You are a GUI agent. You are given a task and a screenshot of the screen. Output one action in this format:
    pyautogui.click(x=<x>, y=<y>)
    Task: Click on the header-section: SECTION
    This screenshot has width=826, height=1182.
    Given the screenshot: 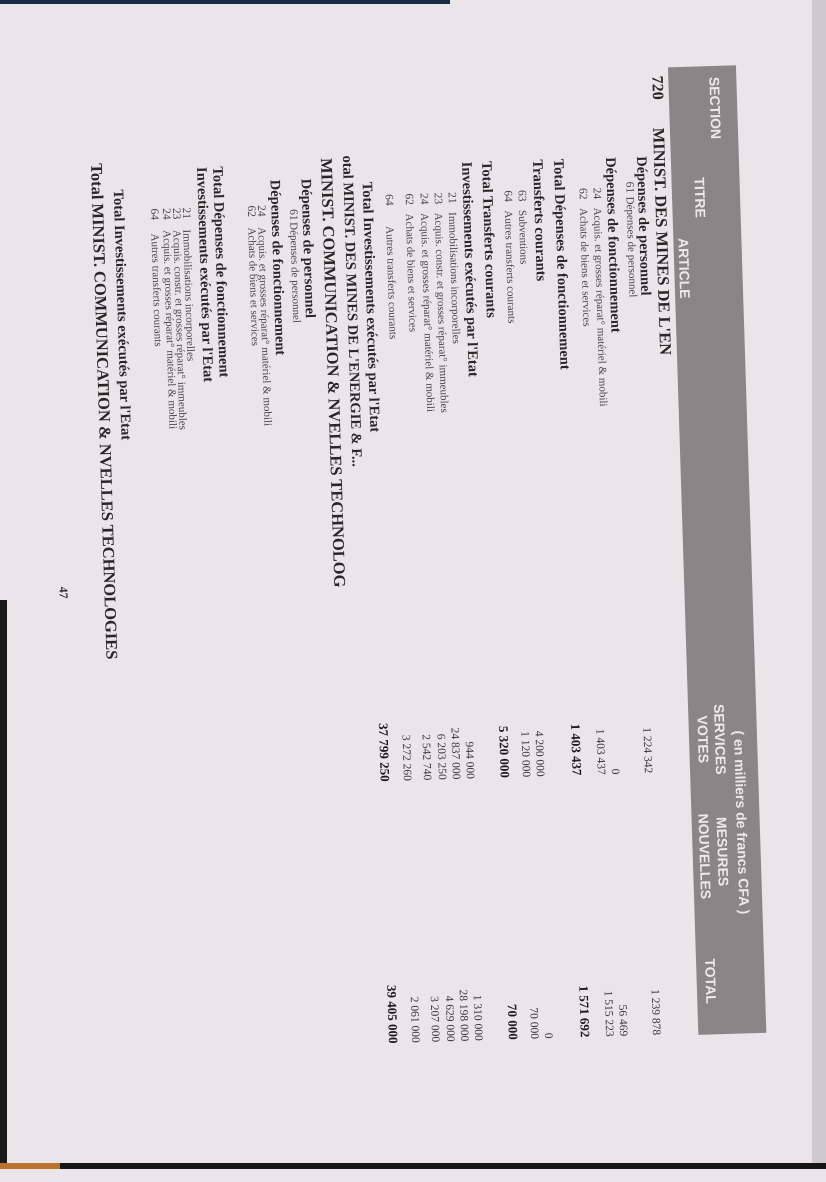 What is the action you would take?
    pyautogui.click(x=715, y=108)
    